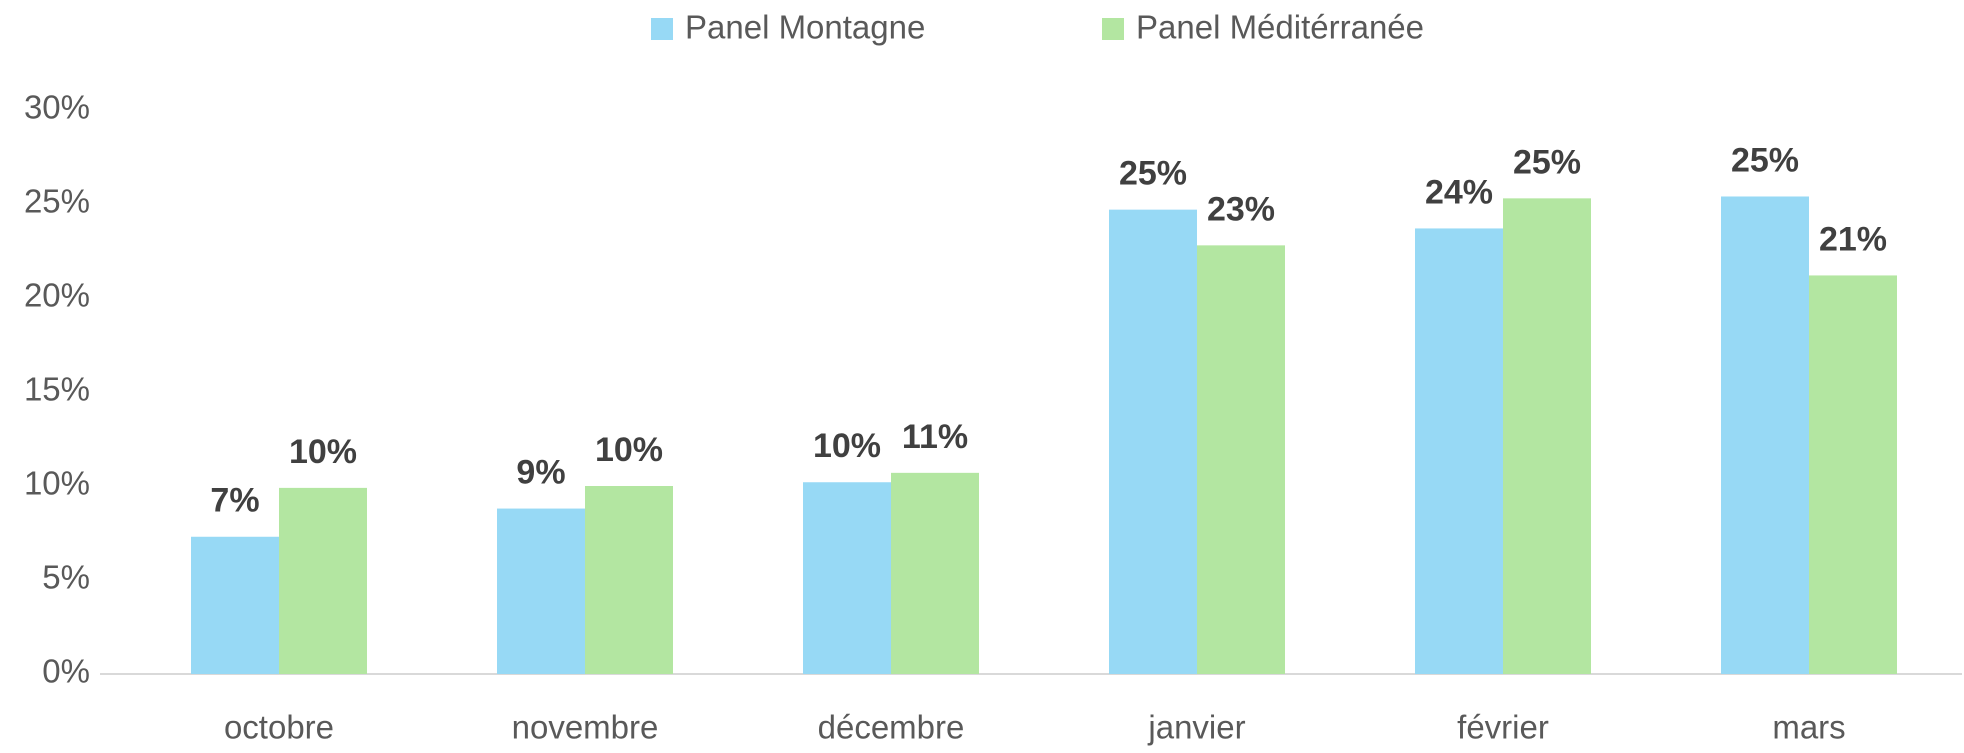 The image size is (1964, 753). I want to click on legend-label: Panel Montagne, so click(805, 27).